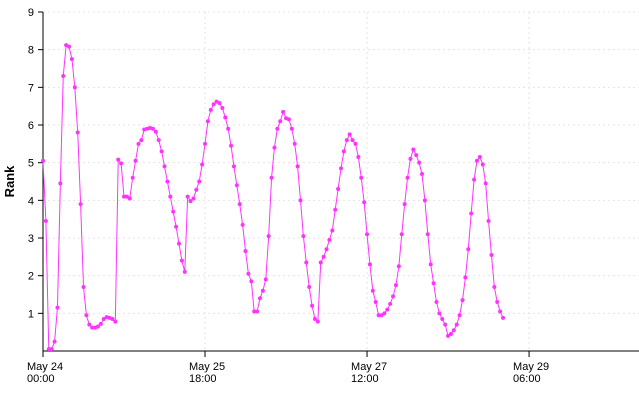 The width and height of the screenshot is (639, 394). Describe the element at coordinates (9, 181) in the screenshot. I see `y-axis-title: Rank` at that location.